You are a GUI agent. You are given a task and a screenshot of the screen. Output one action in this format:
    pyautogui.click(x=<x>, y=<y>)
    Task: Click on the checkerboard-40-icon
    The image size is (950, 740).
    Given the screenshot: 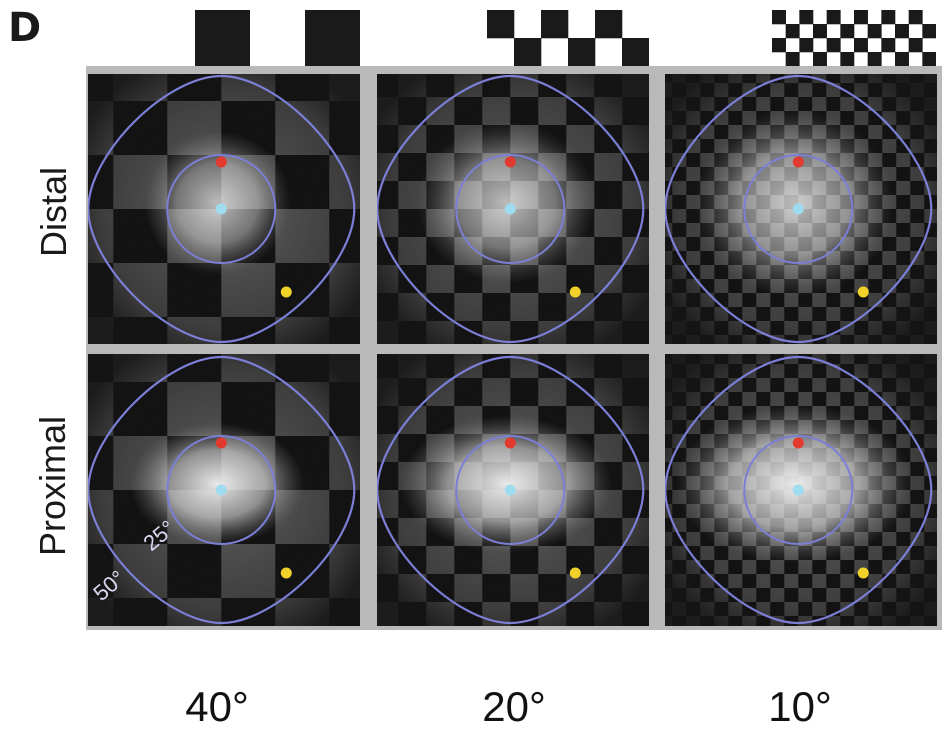 What is the action you would take?
    pyautogui.click(x=277, y=38)
    